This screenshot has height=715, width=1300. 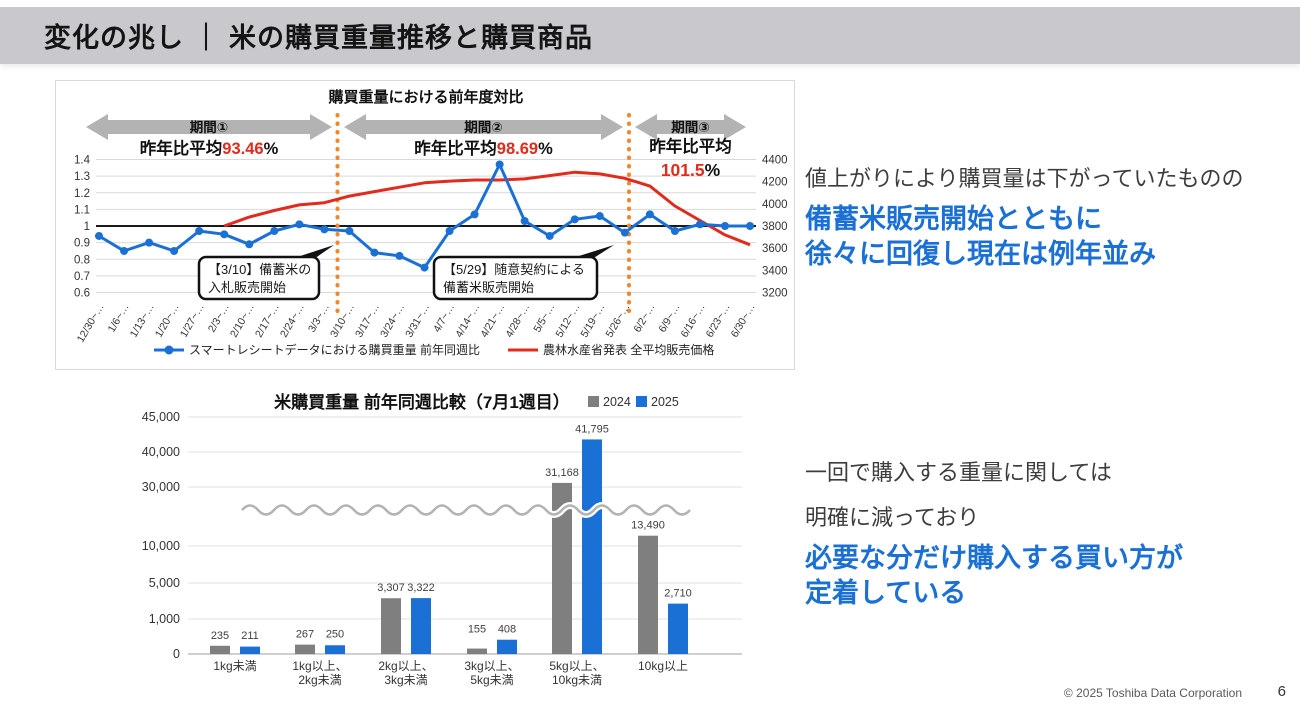 I want to click on price-line-series, so click(x=487, y=208).